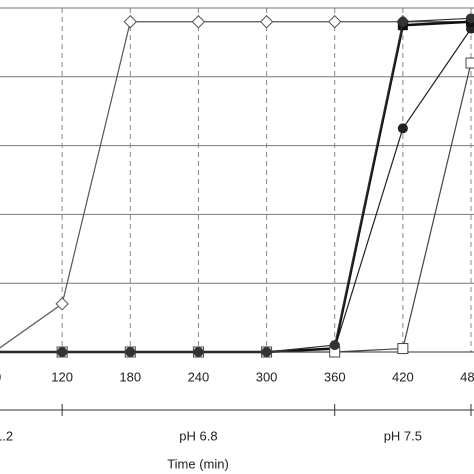 The width and height of the screenshot is (474, 474). I want to click on x-tick-label: 300, so click(267, 376).